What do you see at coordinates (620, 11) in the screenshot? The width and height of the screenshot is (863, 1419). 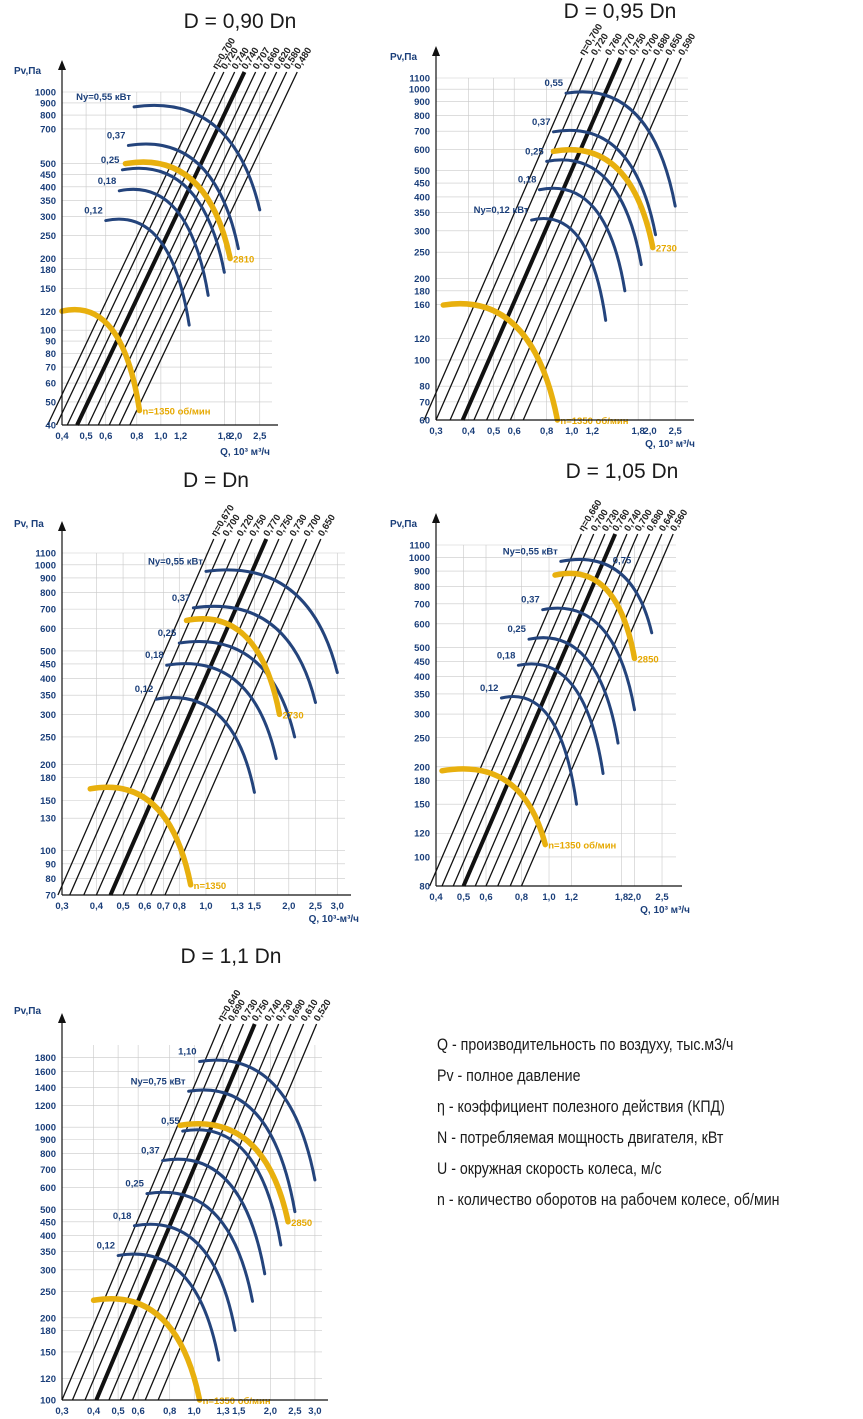 I see `chart-title: D = 0,95 Dn` at bounding box center [620, 11].